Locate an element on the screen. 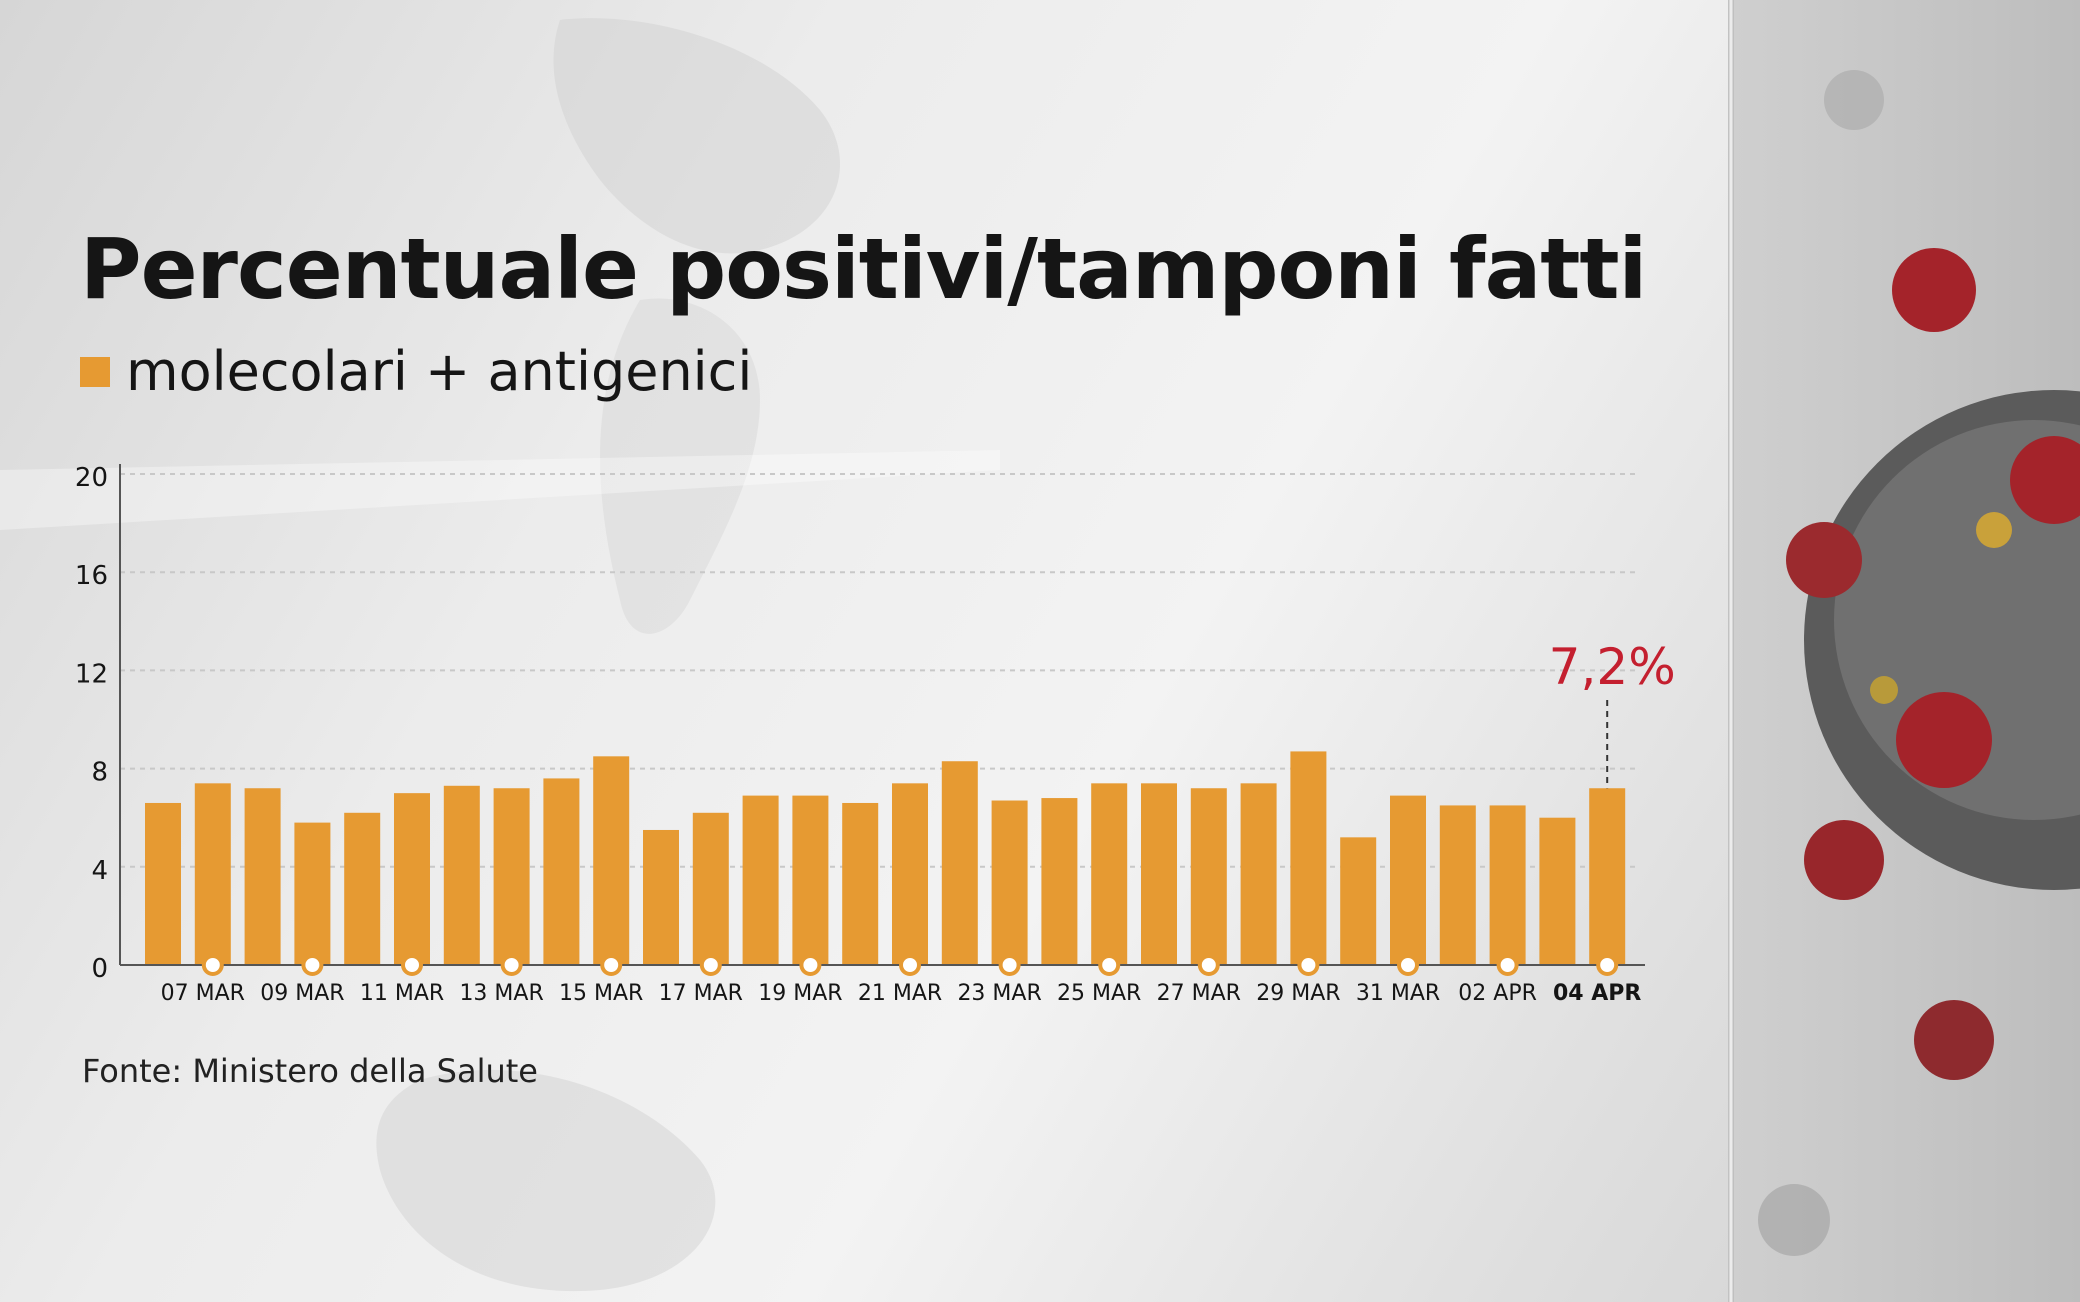 Image resolution: width=2080 pixels, height=1302 pixels. legend-label: molecolari + antigenici is located at coordinates (439, 371).